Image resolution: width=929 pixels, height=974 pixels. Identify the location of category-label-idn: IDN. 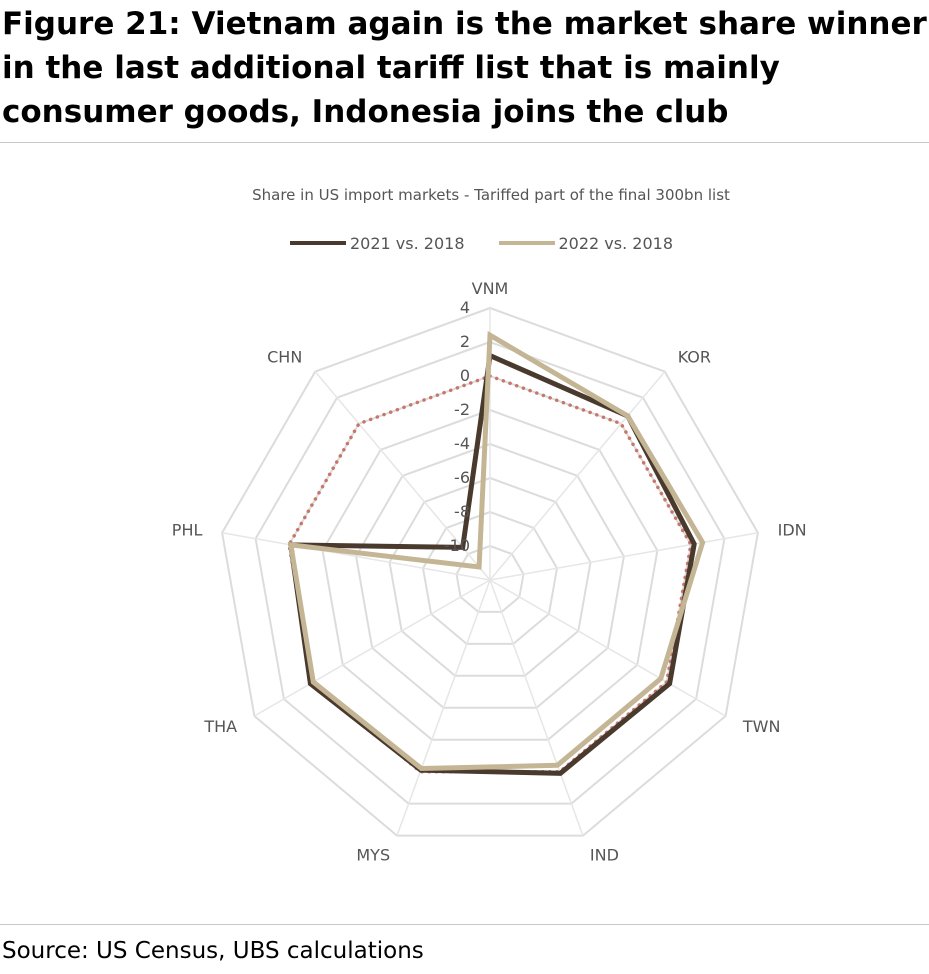
(792, 529).